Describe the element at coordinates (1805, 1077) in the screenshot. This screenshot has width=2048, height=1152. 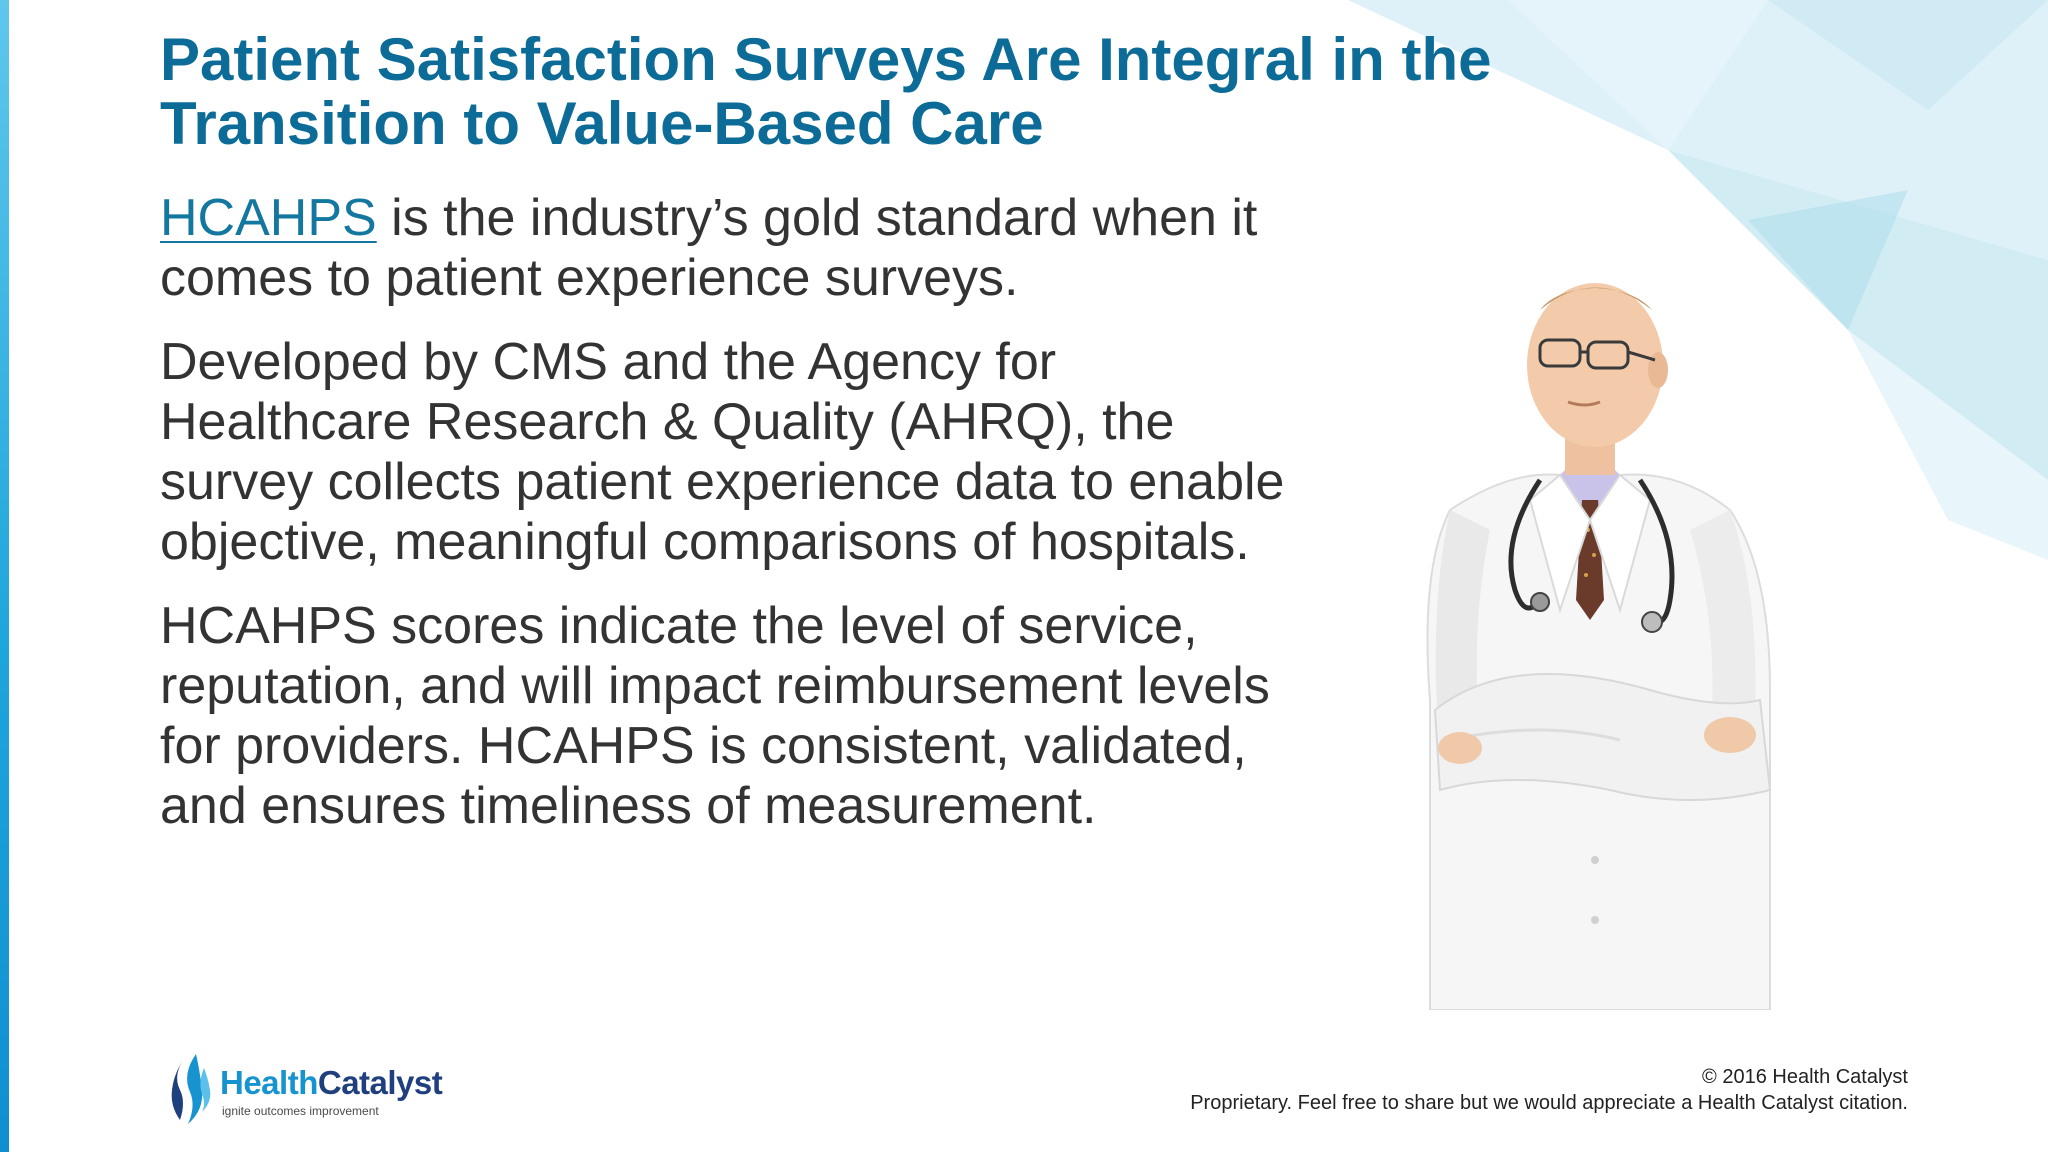
I see `copyright-text: © 2016 Health Catalyst` at that location.